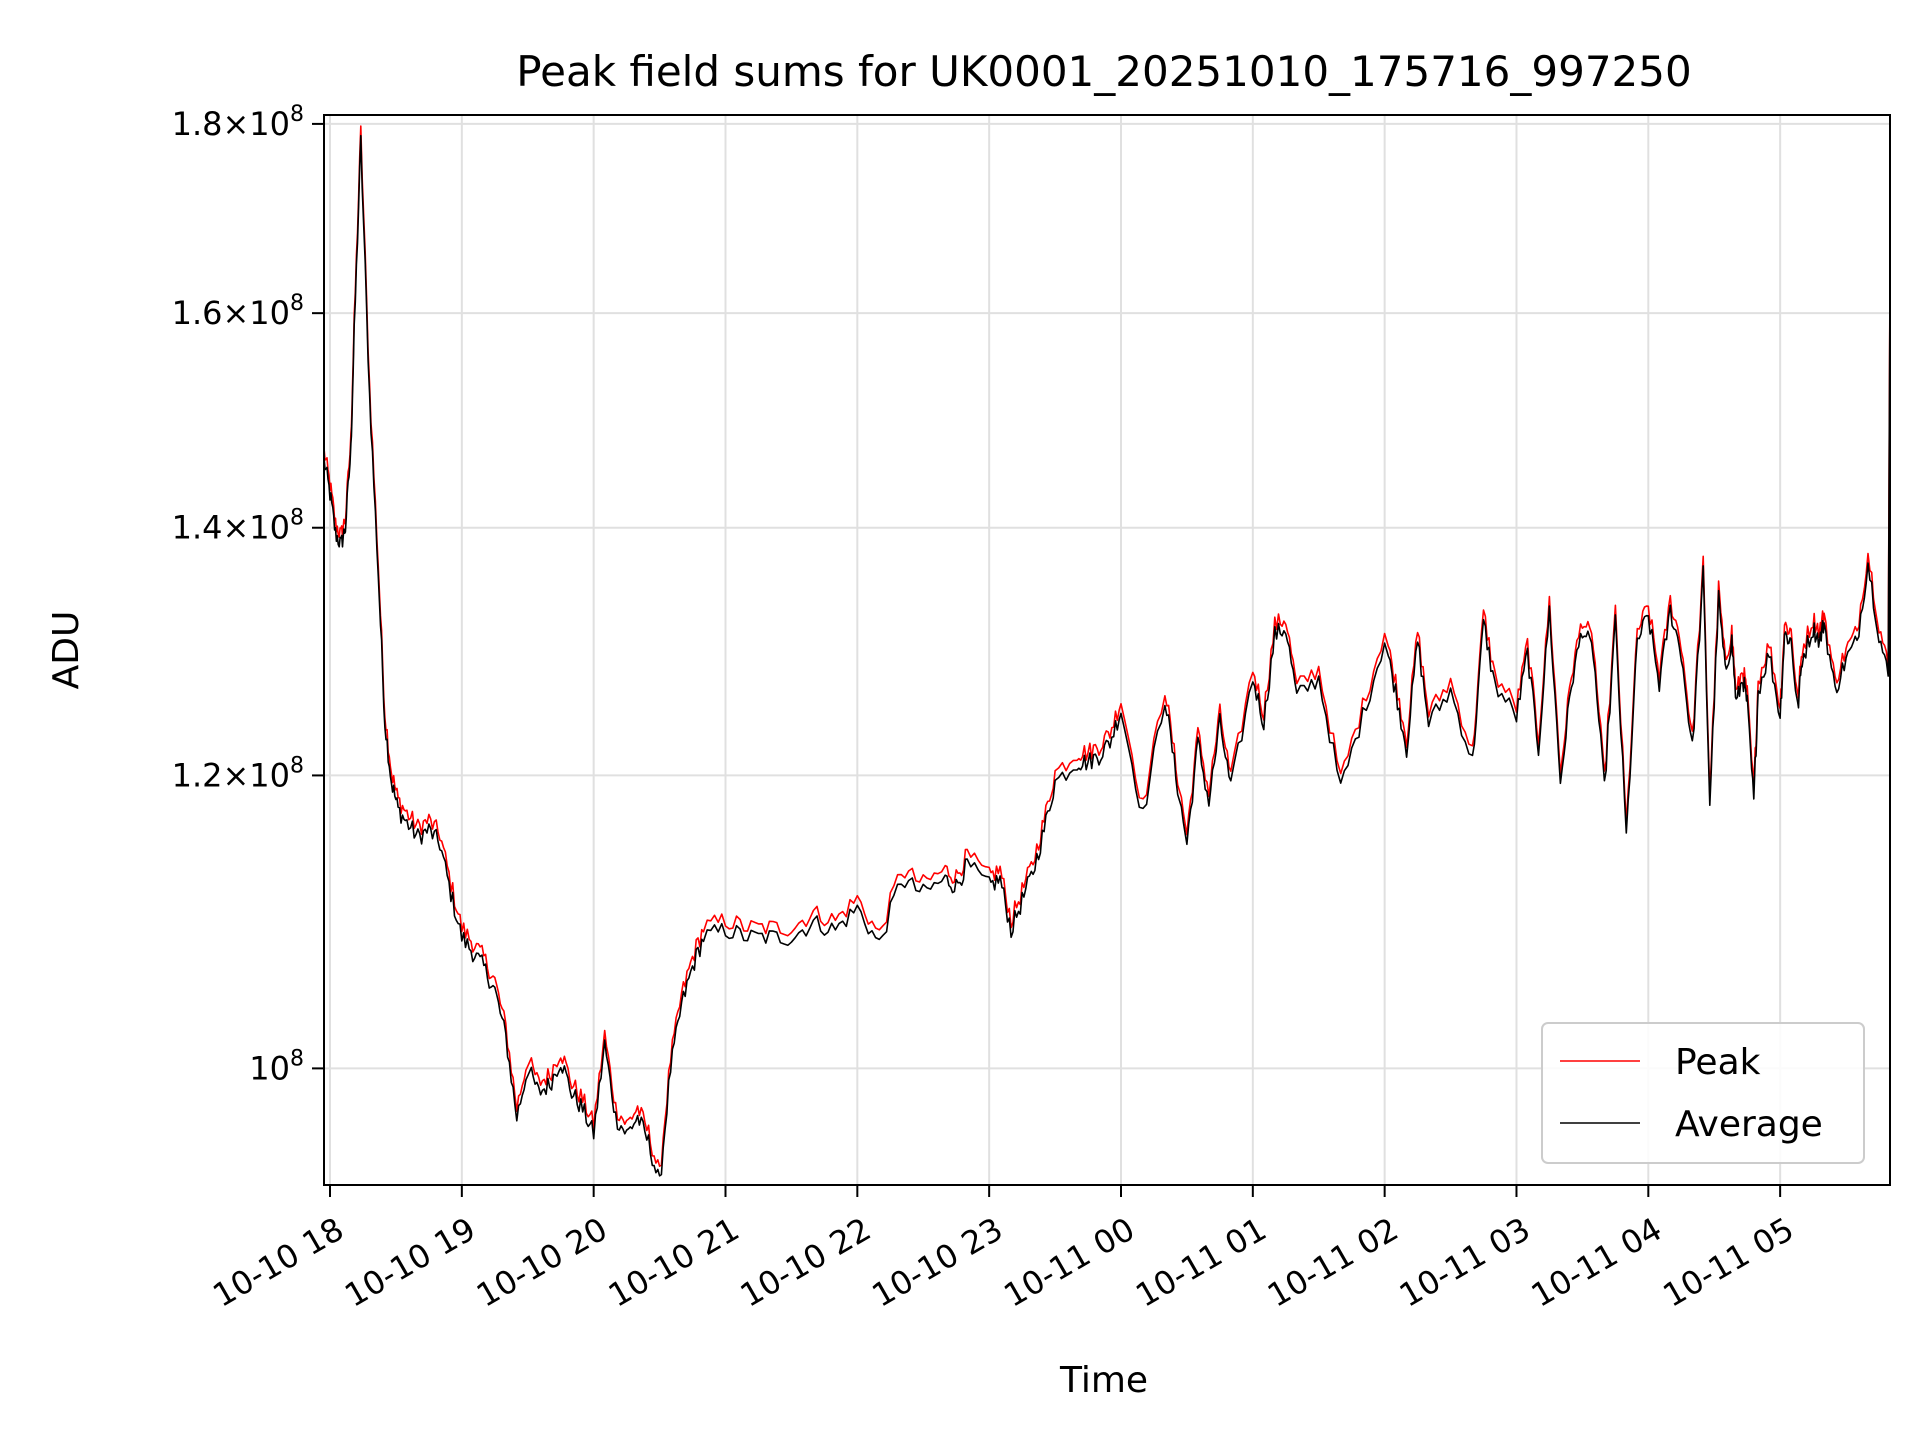 The width and height of the screenshot is (1920, 1440). What do you see at coordinates (1201, 1262) in the screenshot?
I see `x-tick-label: 10-11 01` at bounding box center [1201, 1262].